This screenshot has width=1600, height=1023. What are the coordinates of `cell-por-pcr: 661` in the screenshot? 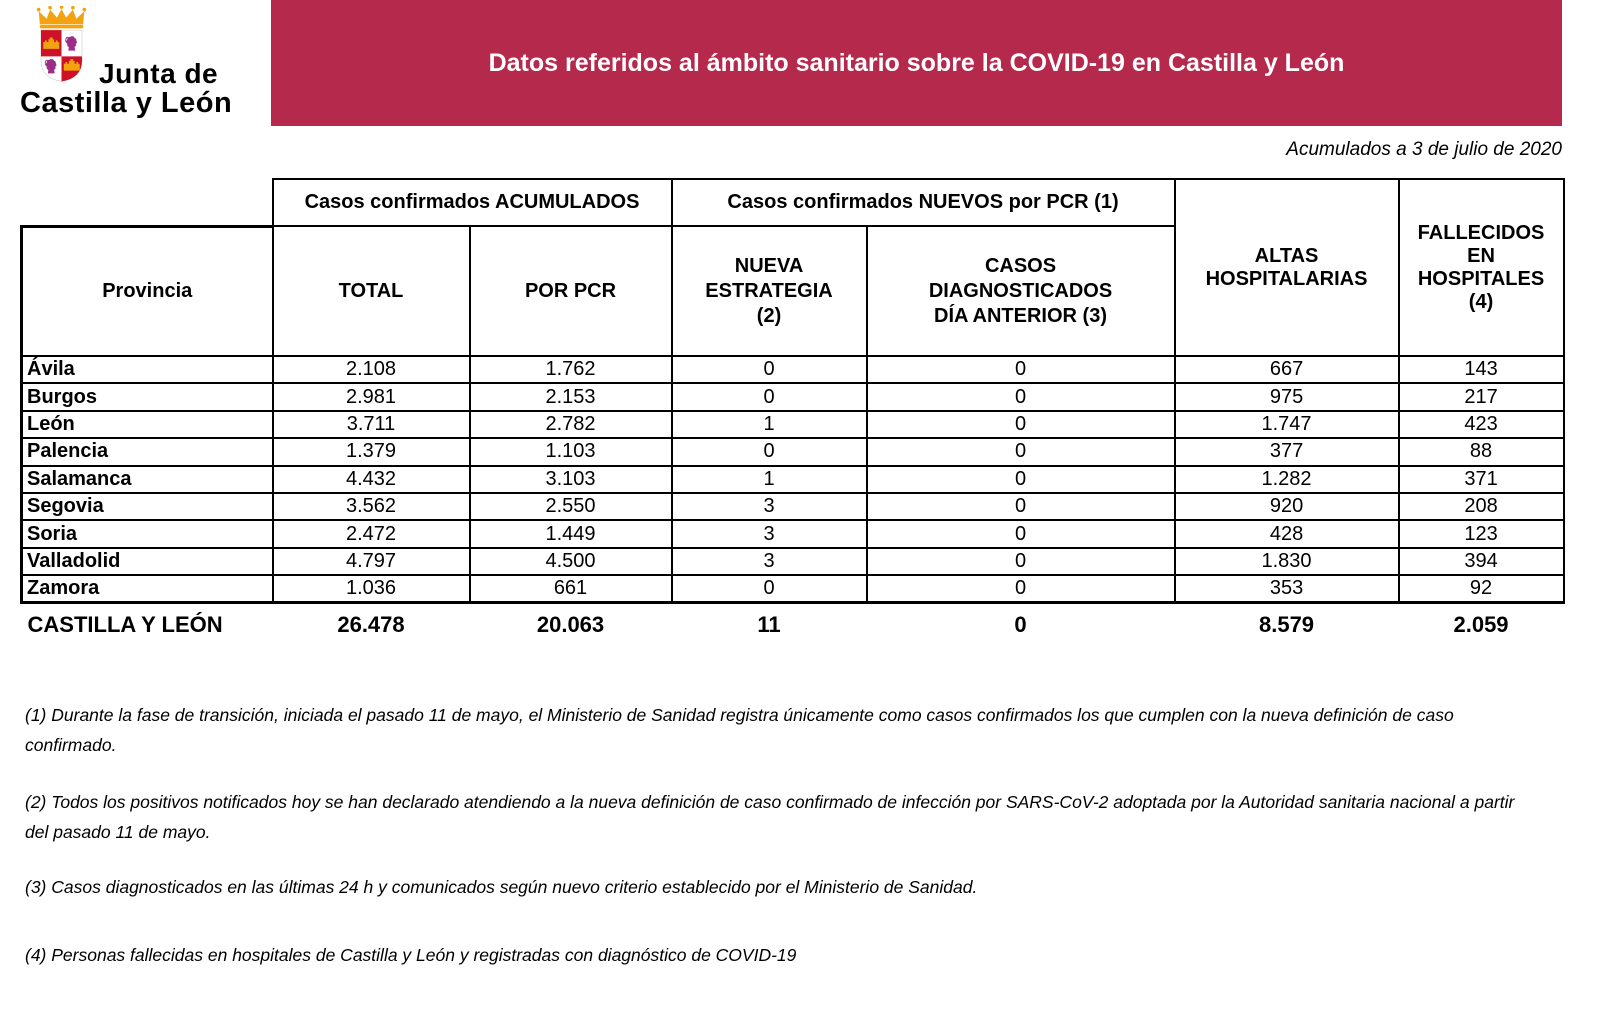 It's located at (570, 589).